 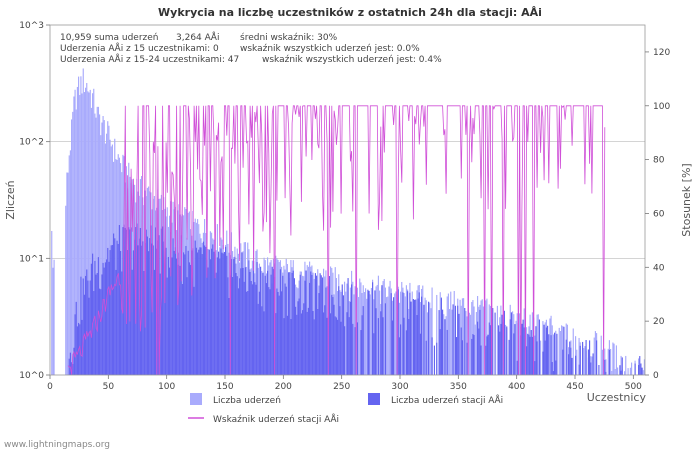 I want to click on legend-swatch-total, so click(x=196, y=399).